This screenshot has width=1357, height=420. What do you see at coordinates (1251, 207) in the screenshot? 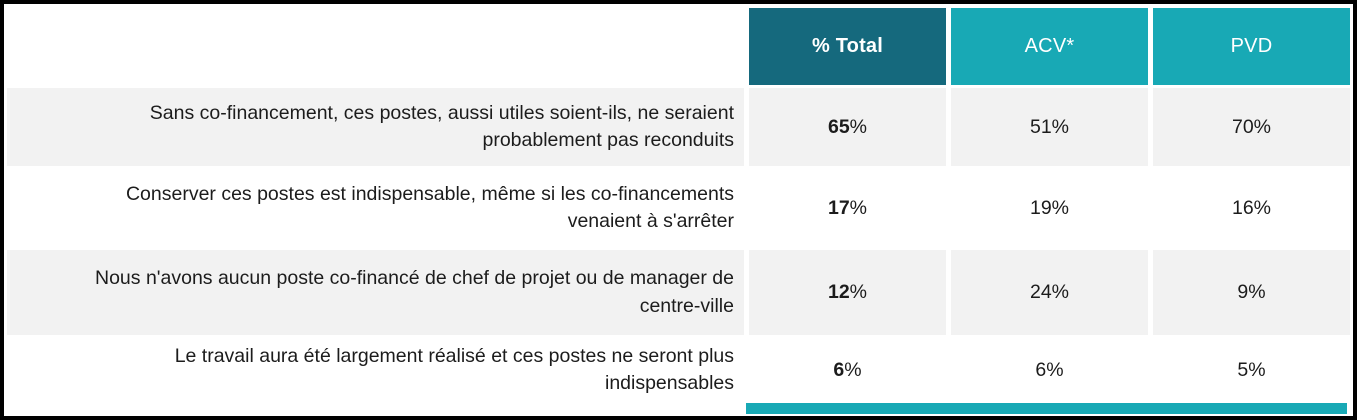
I see `value-pvd-row2: 16%` at bounding box center [1251, 207].